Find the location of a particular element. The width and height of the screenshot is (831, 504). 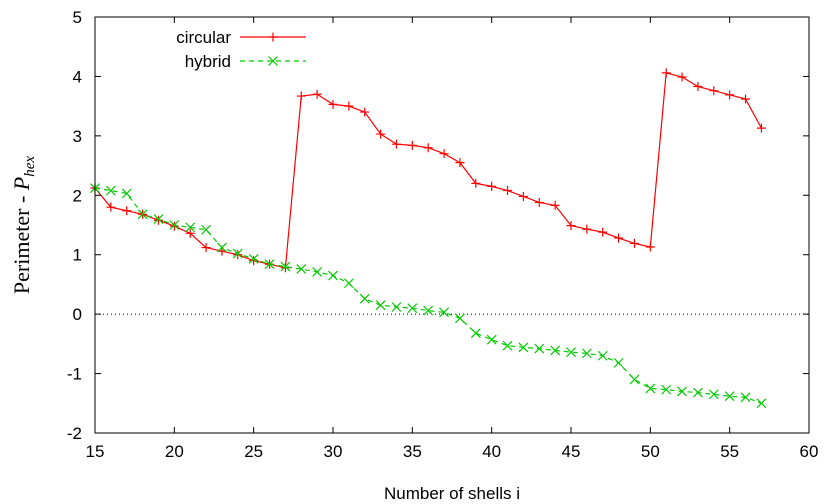

y-tick-label: 4 is located at coordinates (77, 76).